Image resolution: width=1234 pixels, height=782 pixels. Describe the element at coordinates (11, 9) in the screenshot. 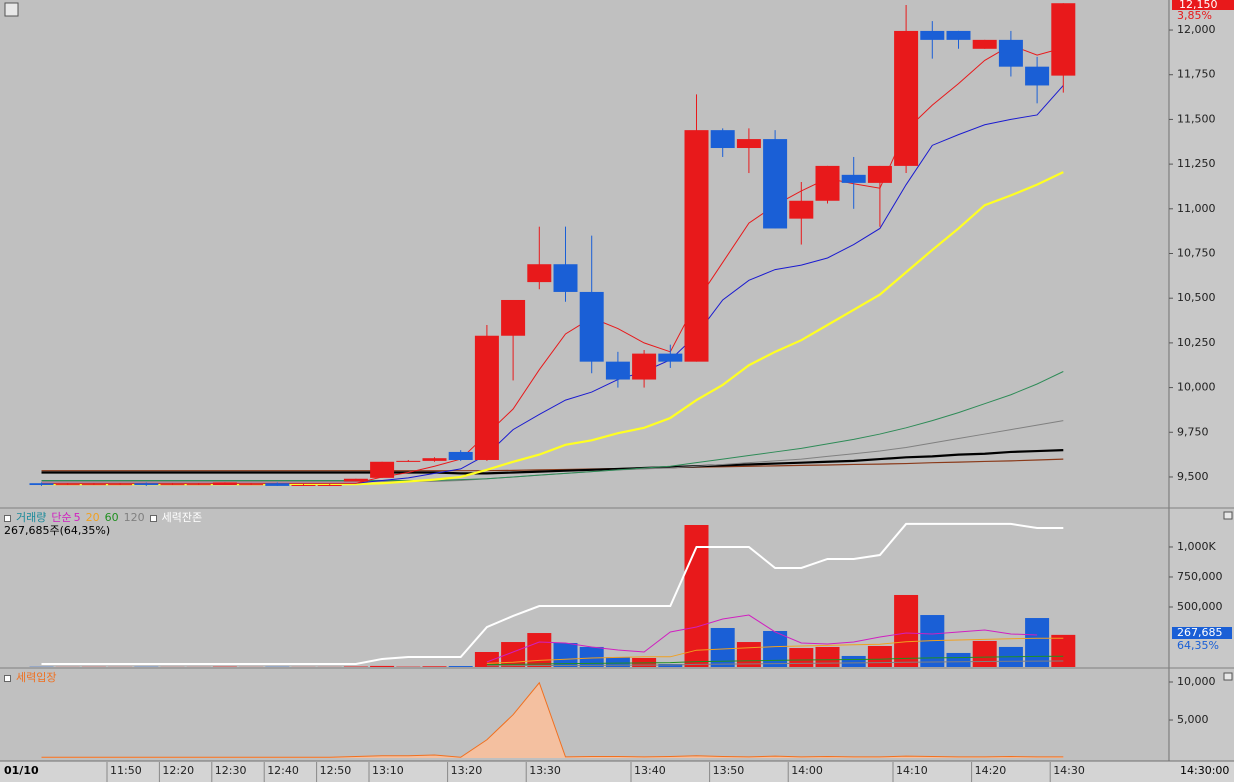

I see `menu-button` at that location.